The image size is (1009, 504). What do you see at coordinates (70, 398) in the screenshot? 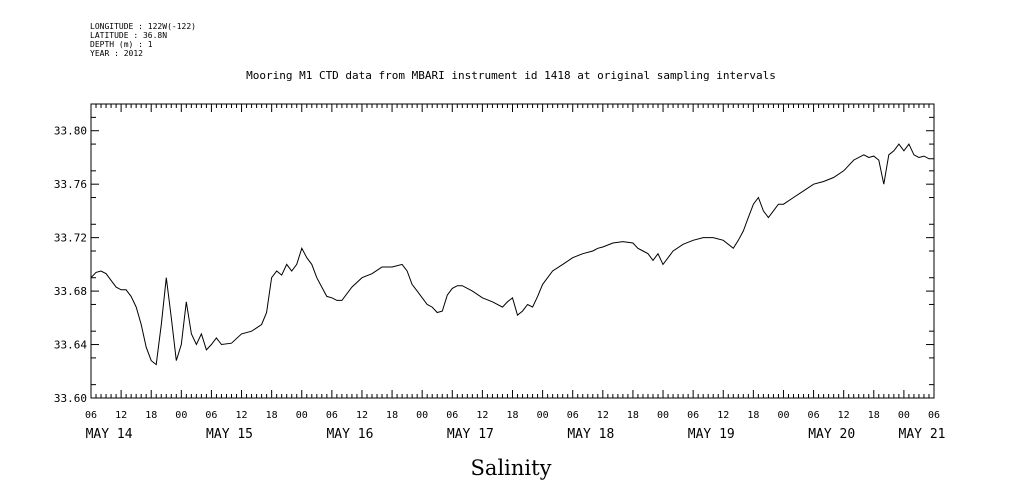
I see `y-tick-label: 33.60` at bounding box center [70, 398].